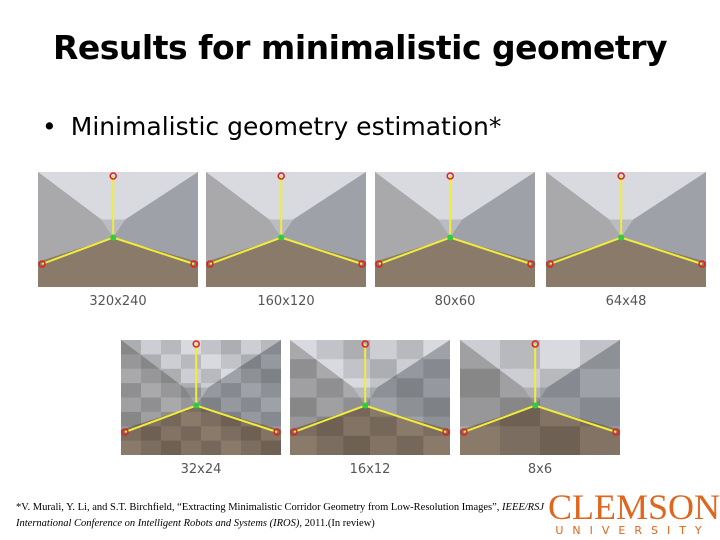 Image resolution: width=720 pixels, height=540 pixels. I want to click on image-label: 80x60, so click(455, 301).